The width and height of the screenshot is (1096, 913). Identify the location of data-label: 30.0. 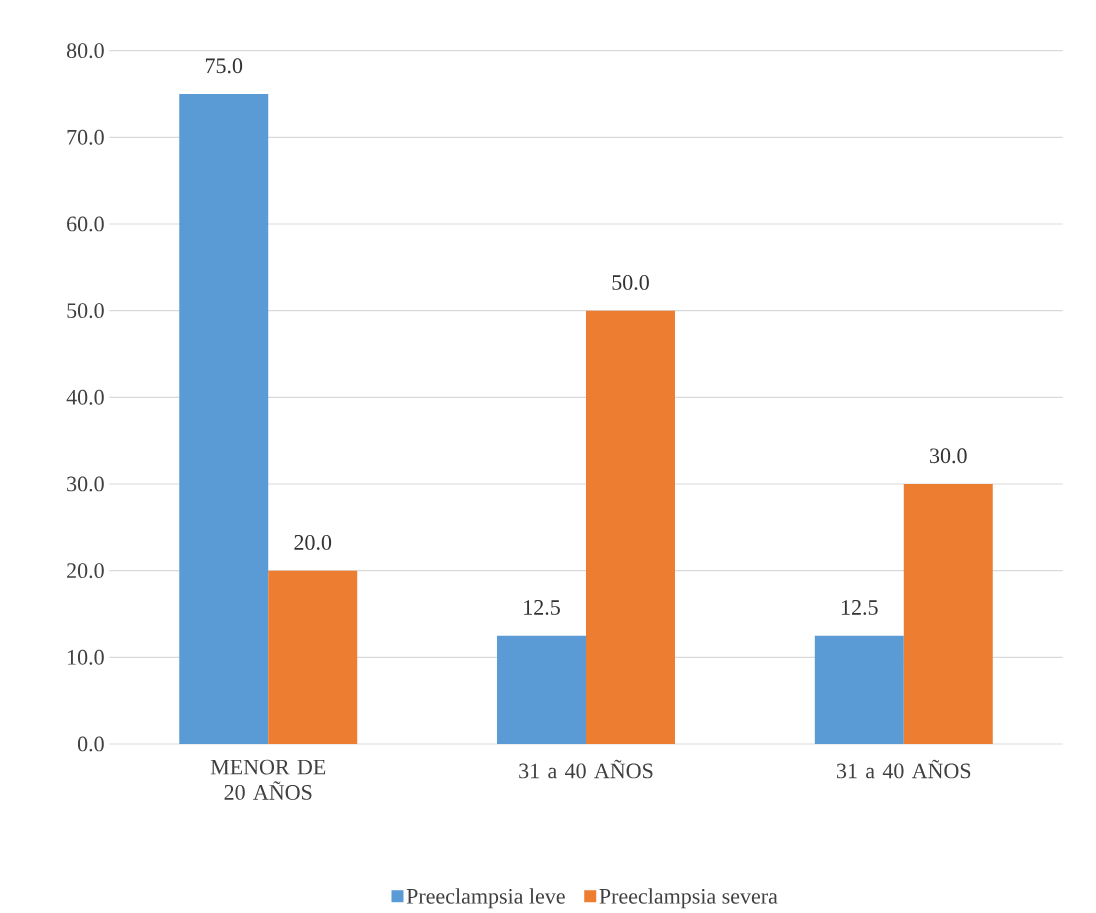
(948, 456).